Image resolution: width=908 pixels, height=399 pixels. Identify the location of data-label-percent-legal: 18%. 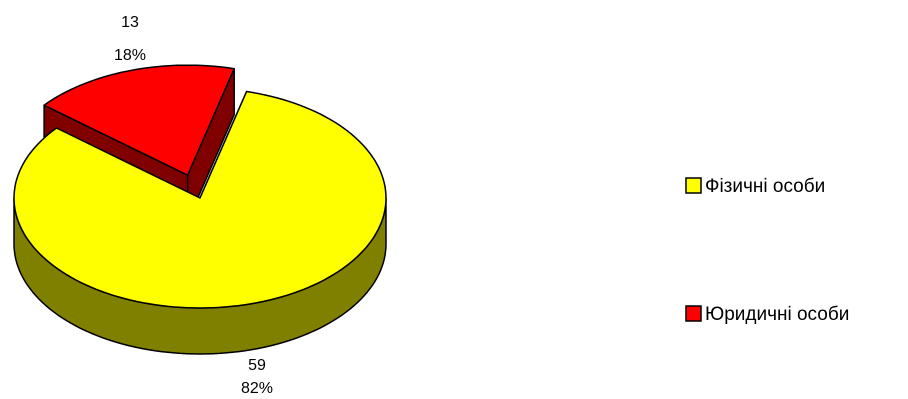
(130, 55).